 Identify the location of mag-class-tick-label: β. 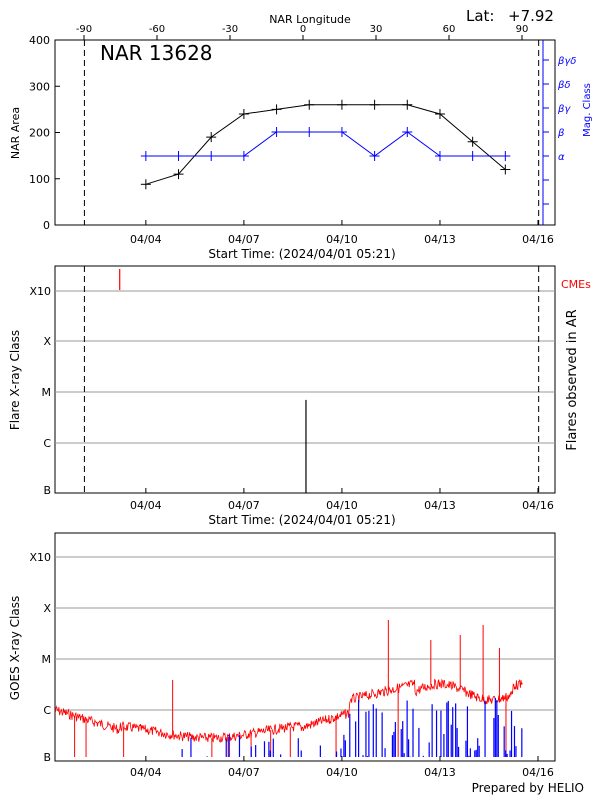
(561, 133).